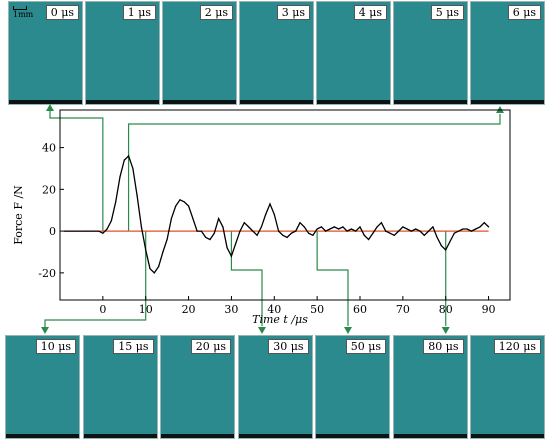 This screenshot has height=443, width=550. Describe the element at coordinates (403, 309) in the screenshot. I see `x-tick-label: 70` at that location.